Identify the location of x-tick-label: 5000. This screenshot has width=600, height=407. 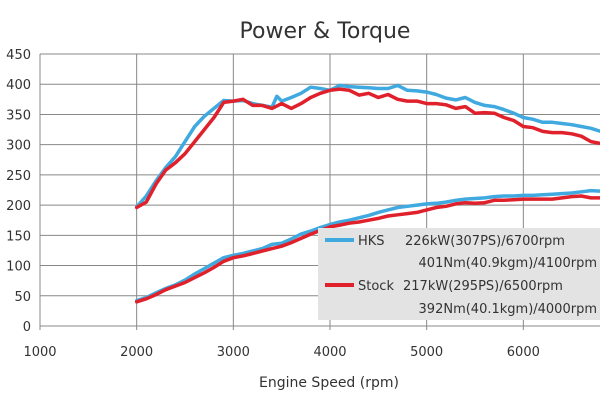
(426, 352).